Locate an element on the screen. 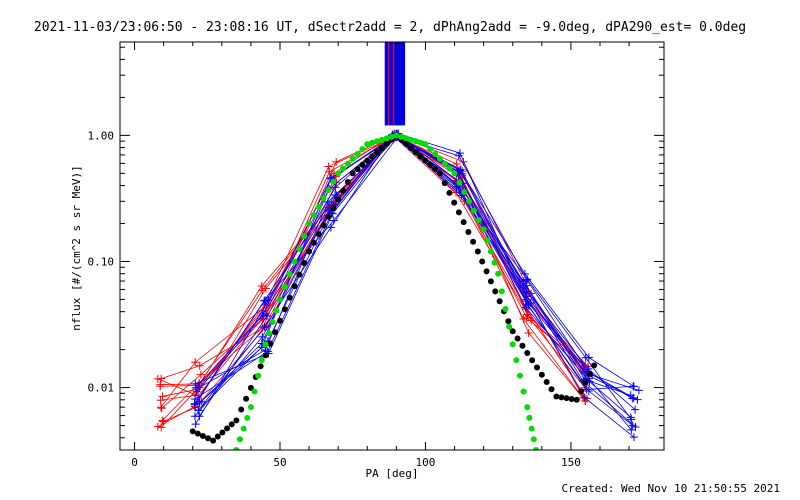  x-tick-label: 100 is located at coordinates (426, 462).